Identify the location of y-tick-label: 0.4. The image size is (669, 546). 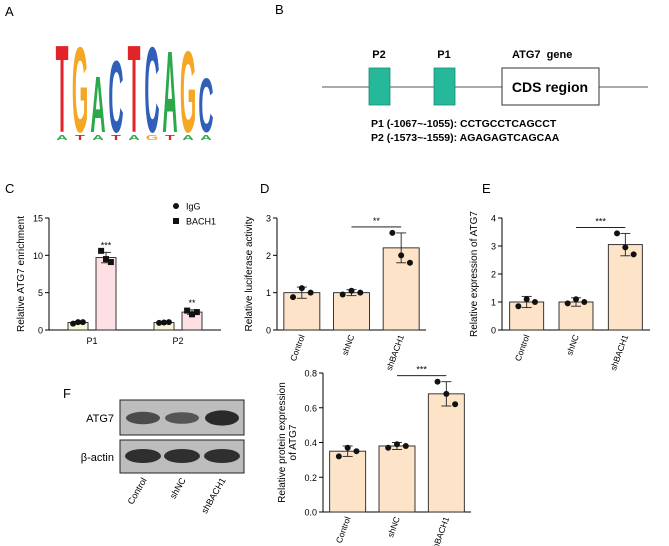
(310, 443).